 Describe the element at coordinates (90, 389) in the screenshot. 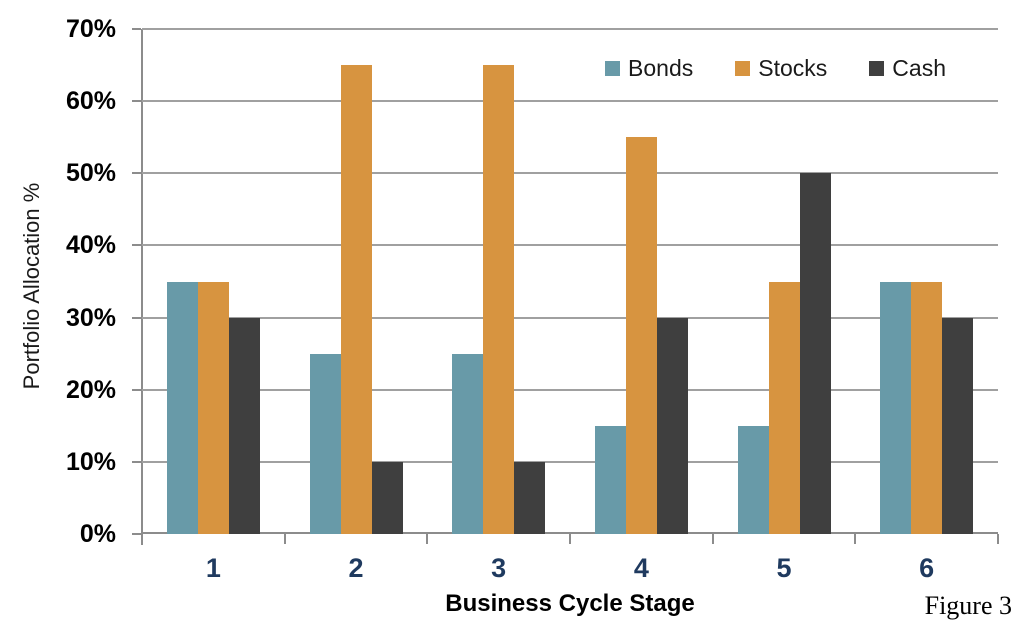

I see `y-tick-label: 20%` at that location.